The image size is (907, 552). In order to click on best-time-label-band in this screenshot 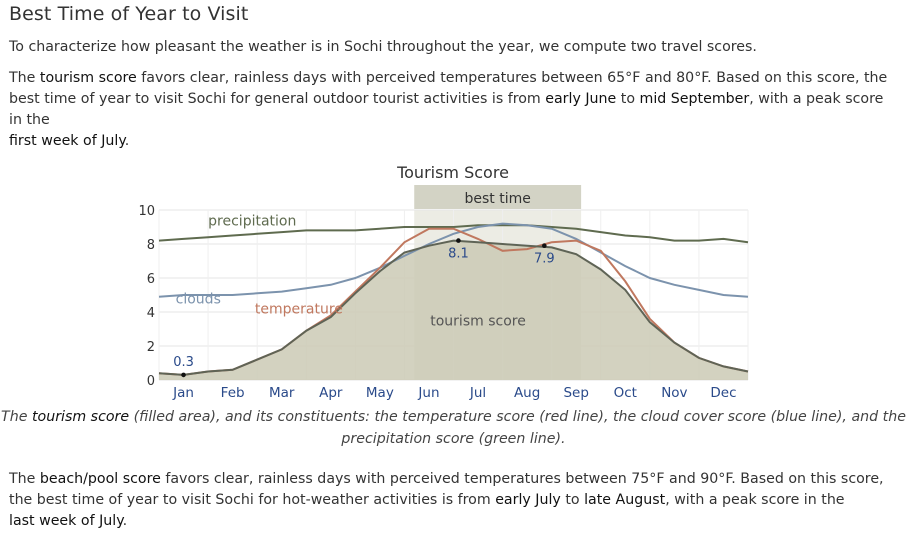, I will do `click(498, 197)`.